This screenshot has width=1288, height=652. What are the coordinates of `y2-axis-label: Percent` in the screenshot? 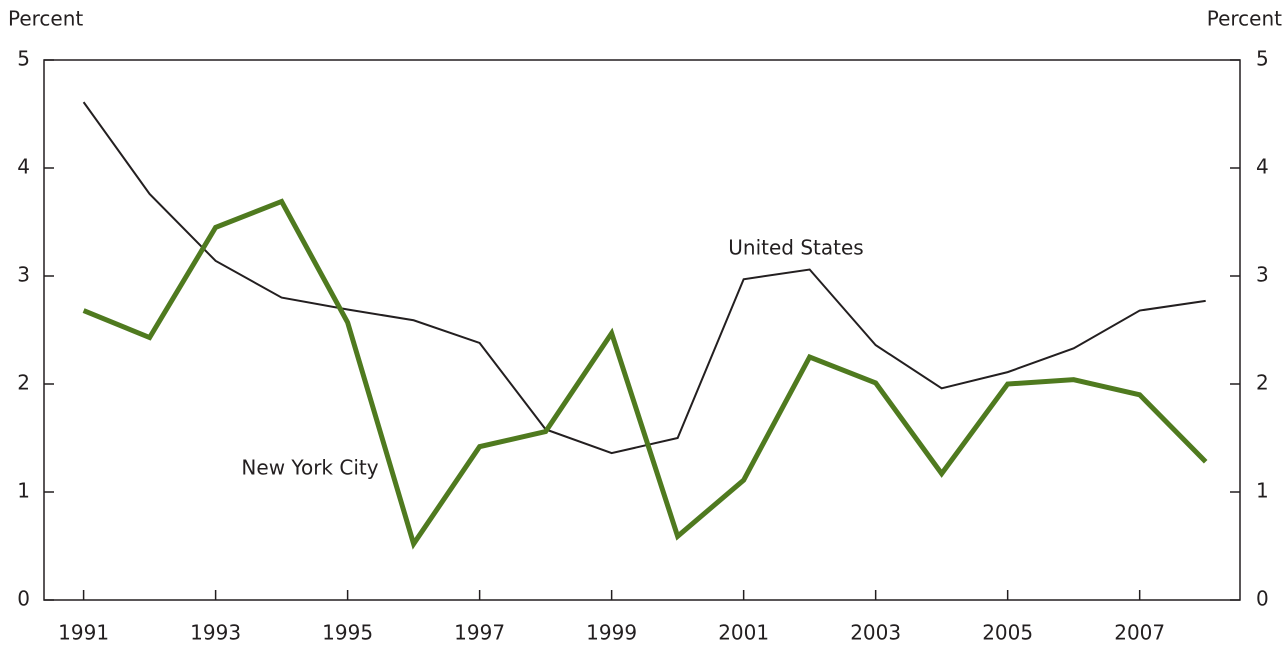 It's located at (1244, 19).